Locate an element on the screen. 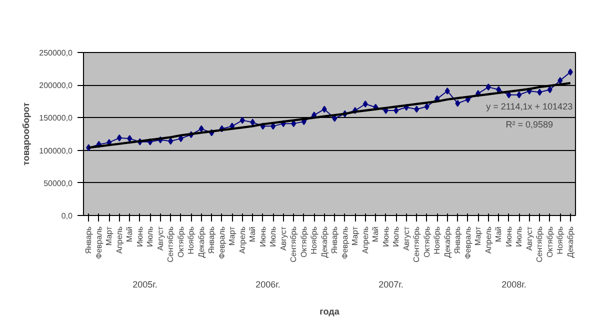  annotation: R² = 0,9589 is located at coordinates (530, 125).